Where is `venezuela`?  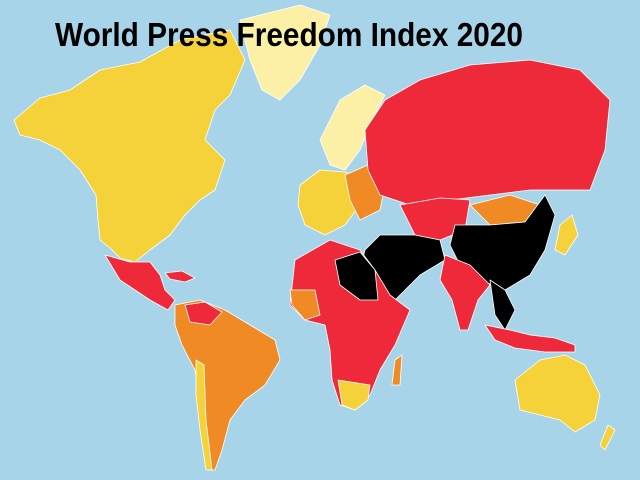 venezuela is located at coordinates (203, 313).